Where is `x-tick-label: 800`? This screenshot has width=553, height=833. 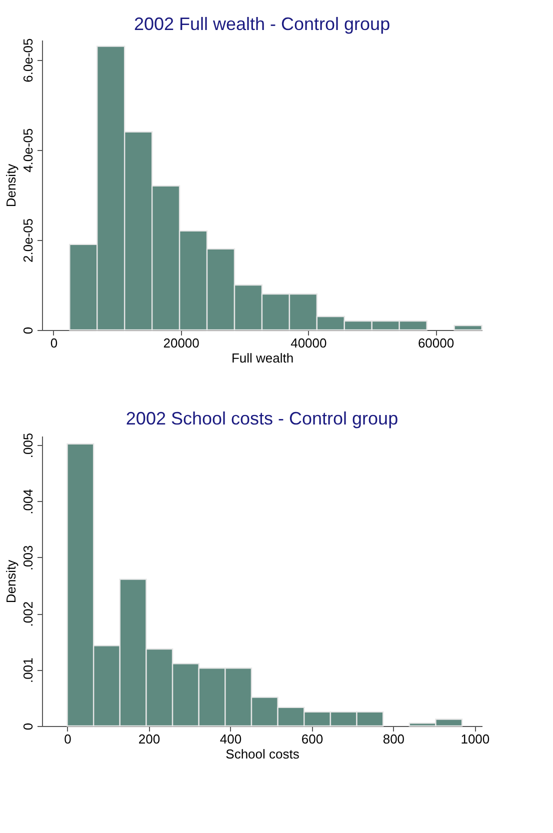
x-tick-label: 800 is located at coordinates (393, 739).